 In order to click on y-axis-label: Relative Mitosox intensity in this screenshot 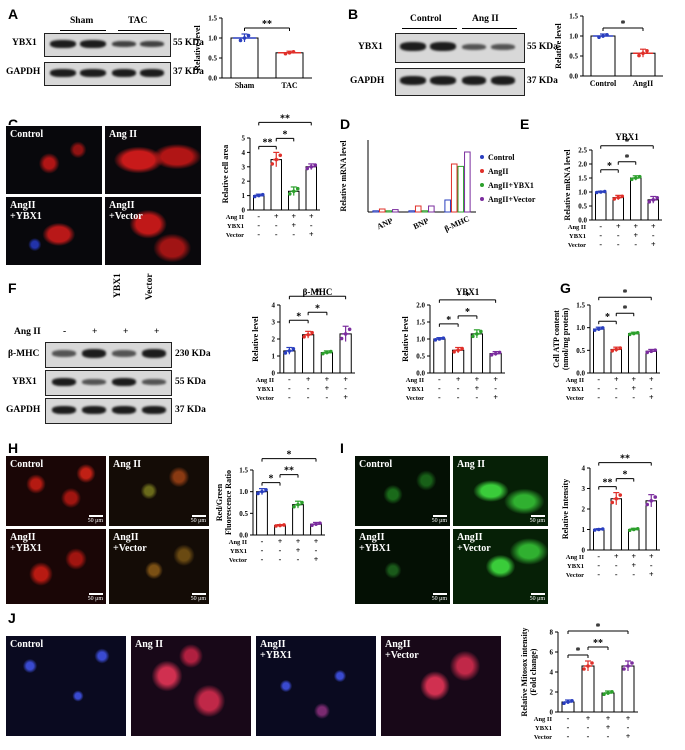, I will do `click(524, 672)`.